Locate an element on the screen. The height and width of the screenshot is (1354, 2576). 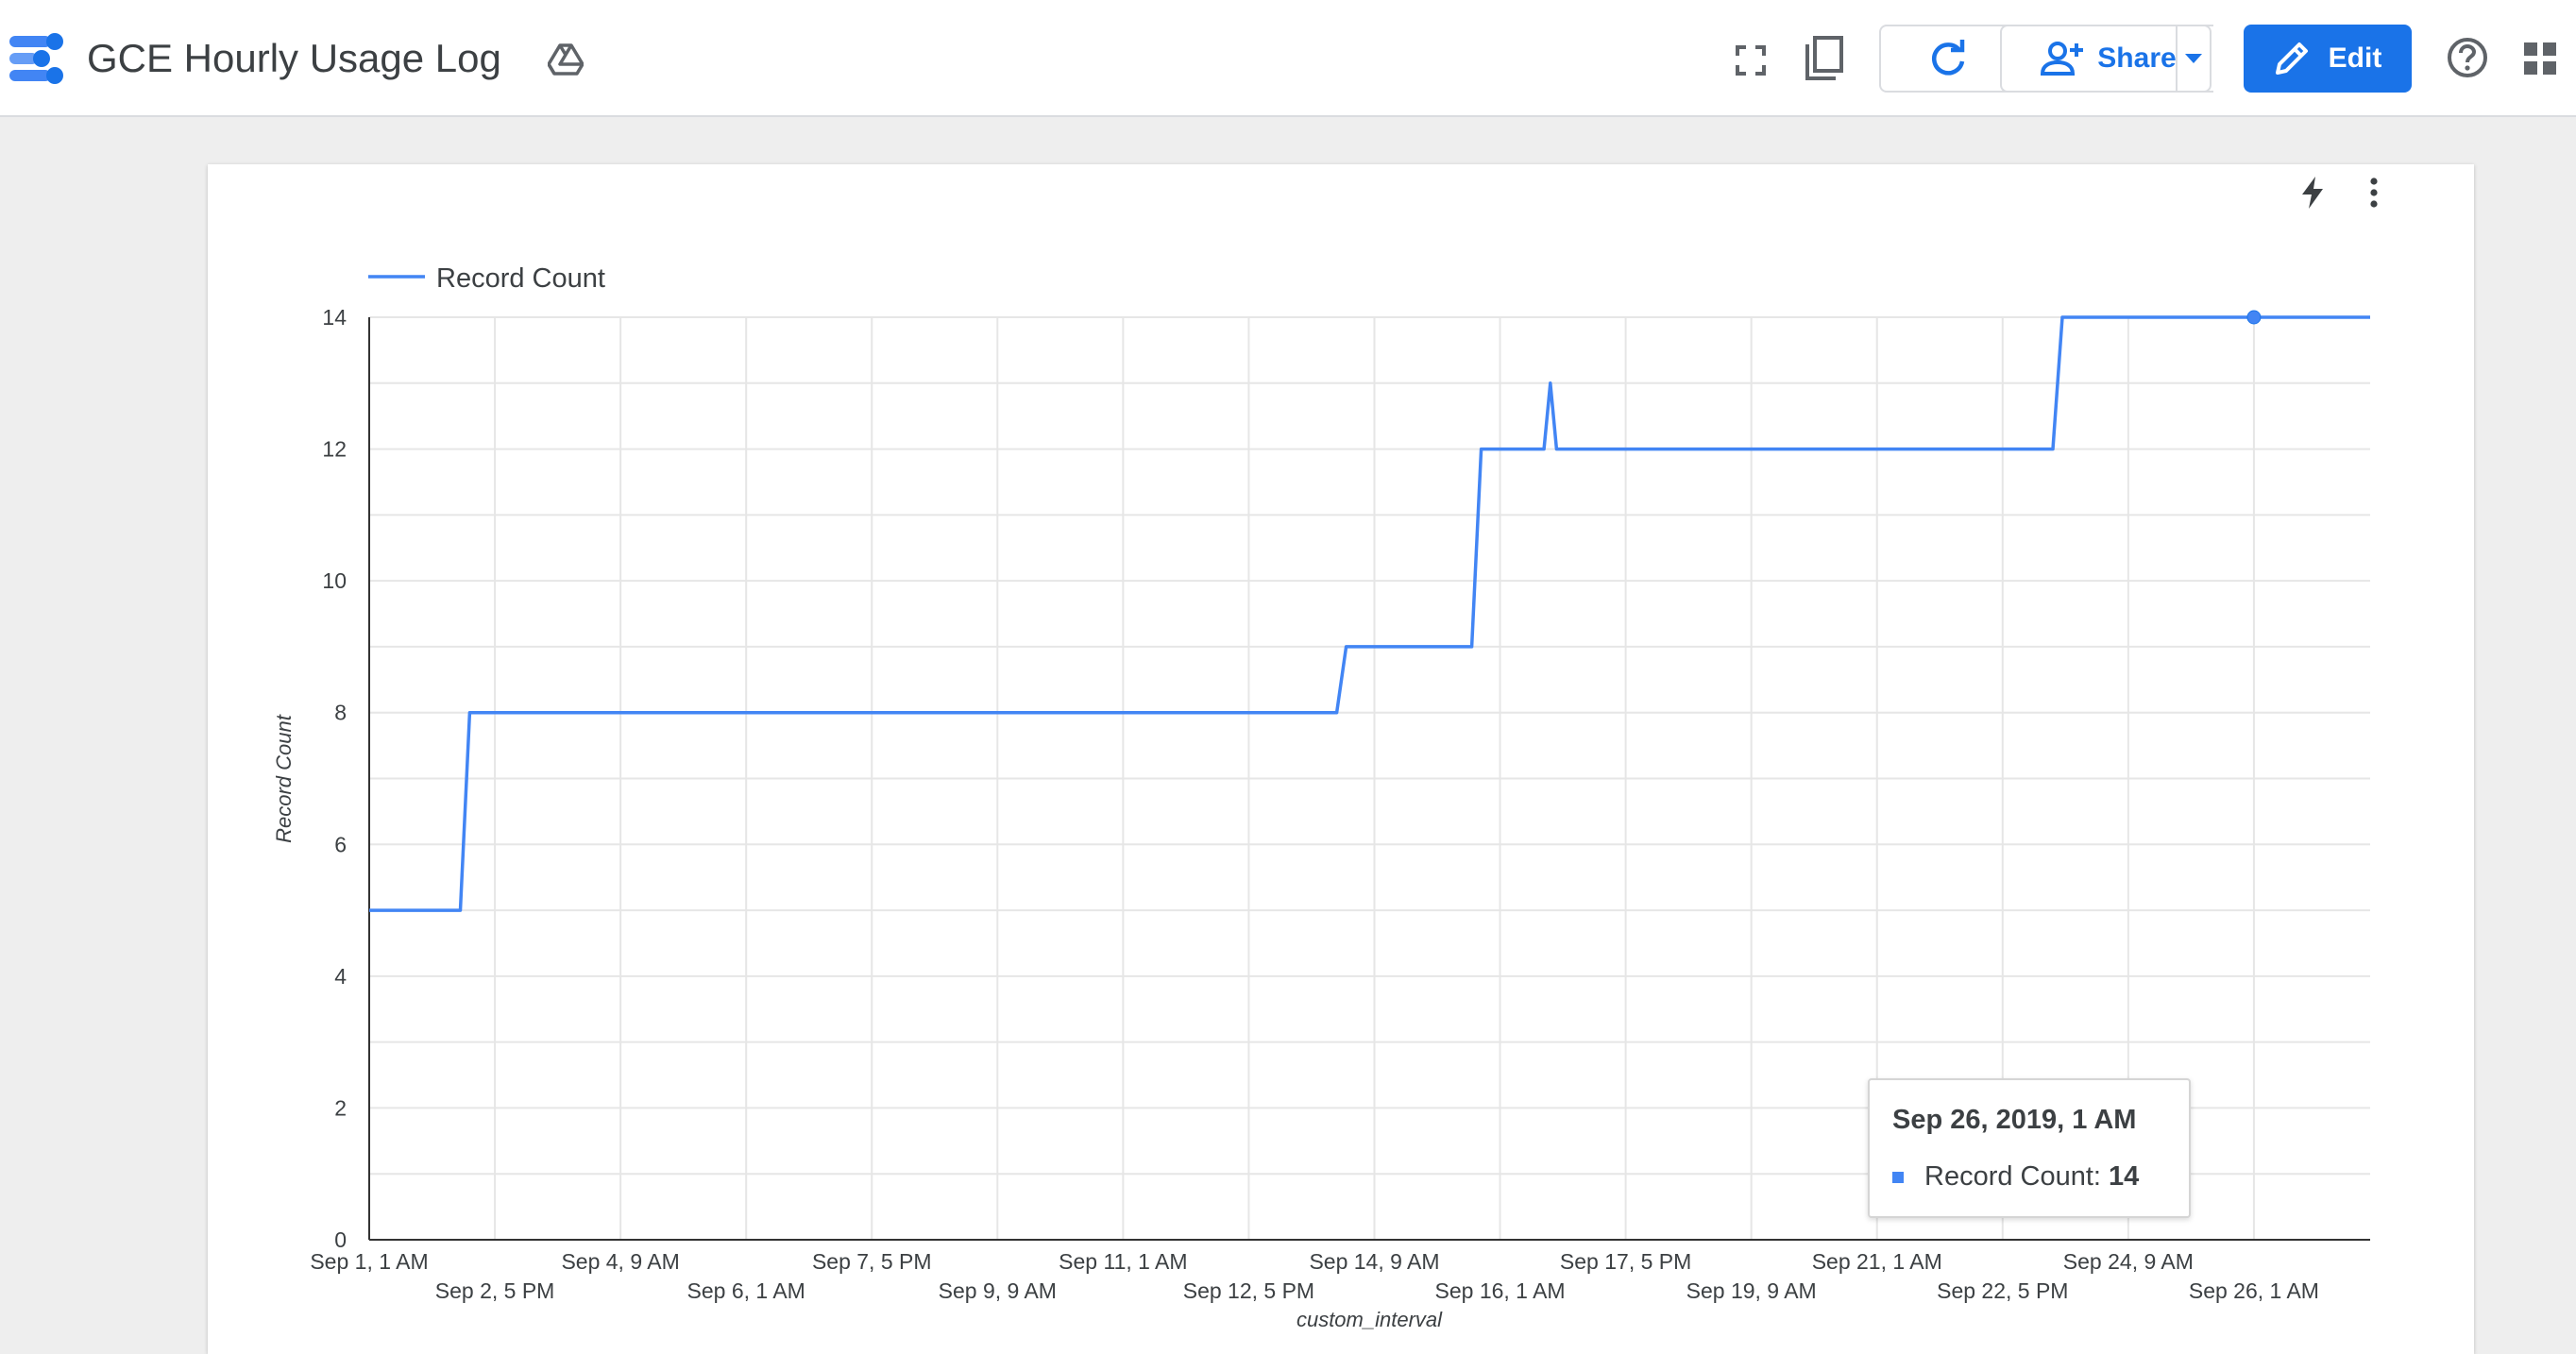
x-tick-label: Sep 1, 1 AM is located at coordinates (369, 1261).